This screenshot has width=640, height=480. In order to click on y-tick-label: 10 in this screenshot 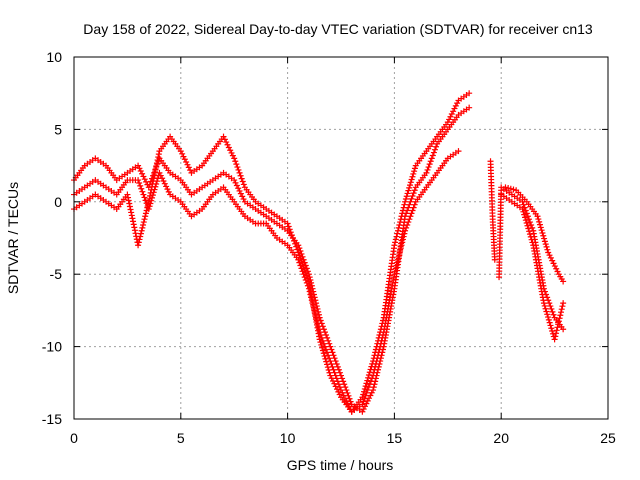, I will do `click(54, 57)`.